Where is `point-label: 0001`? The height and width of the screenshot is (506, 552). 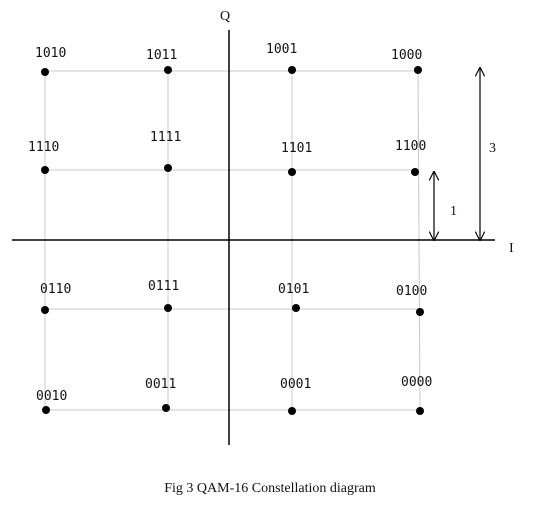
point-label: 0001 is located at coordinates (295, 384).